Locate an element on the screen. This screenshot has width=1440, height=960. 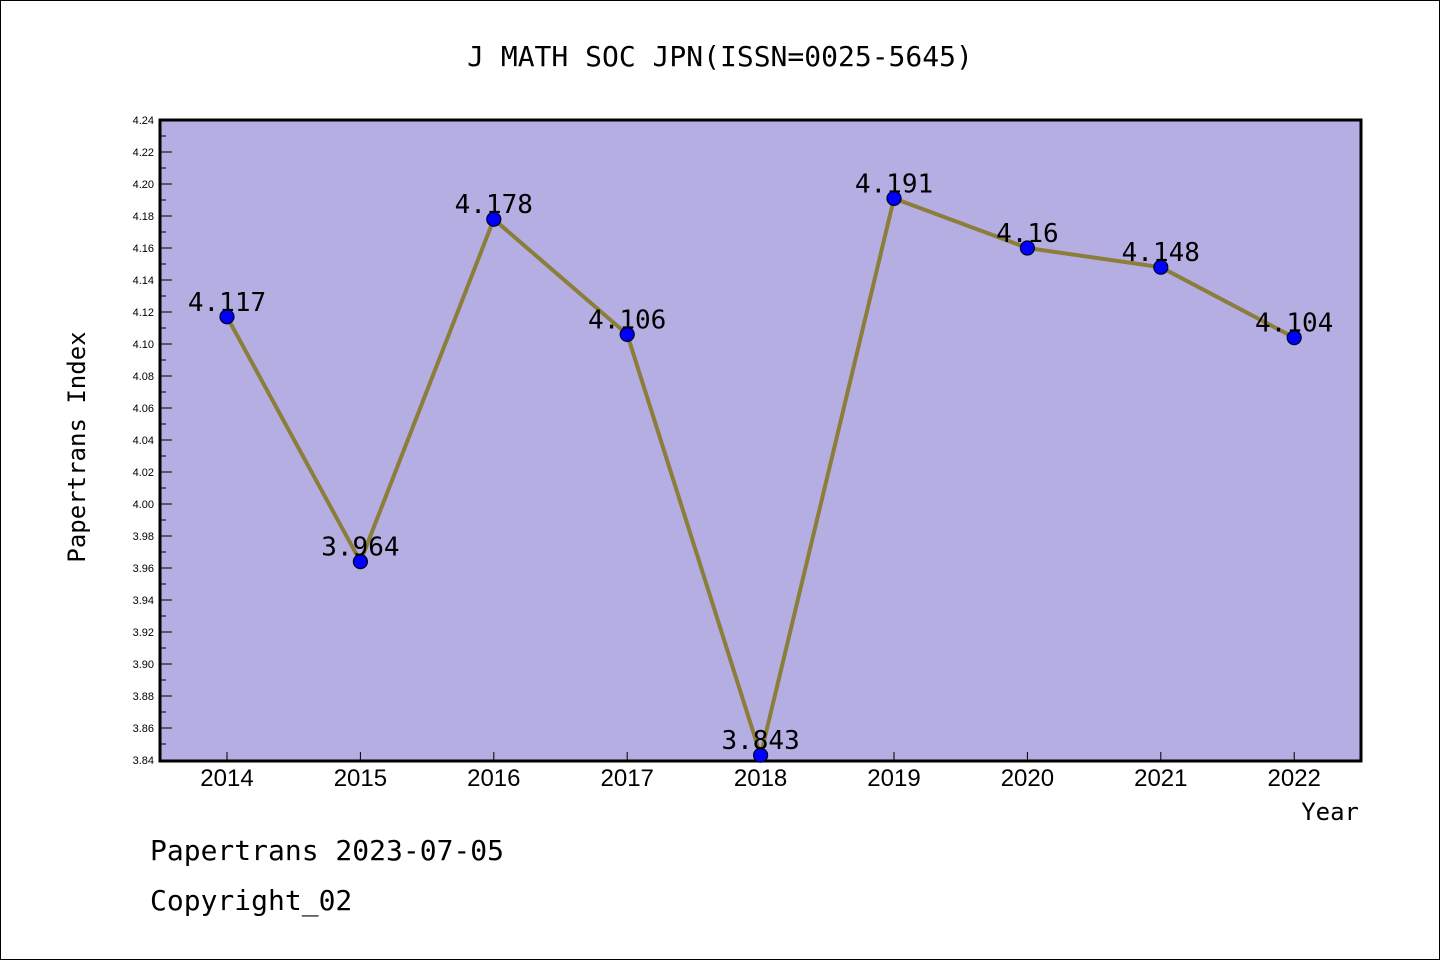
y-tick-label: 4.10 is located at coordinates (143, 345).